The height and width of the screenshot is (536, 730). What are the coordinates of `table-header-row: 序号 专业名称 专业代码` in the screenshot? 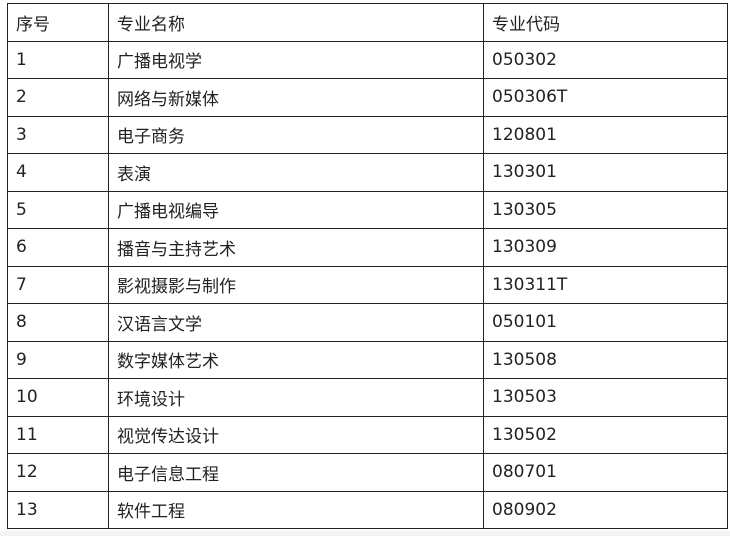 It's located at (367, 22).